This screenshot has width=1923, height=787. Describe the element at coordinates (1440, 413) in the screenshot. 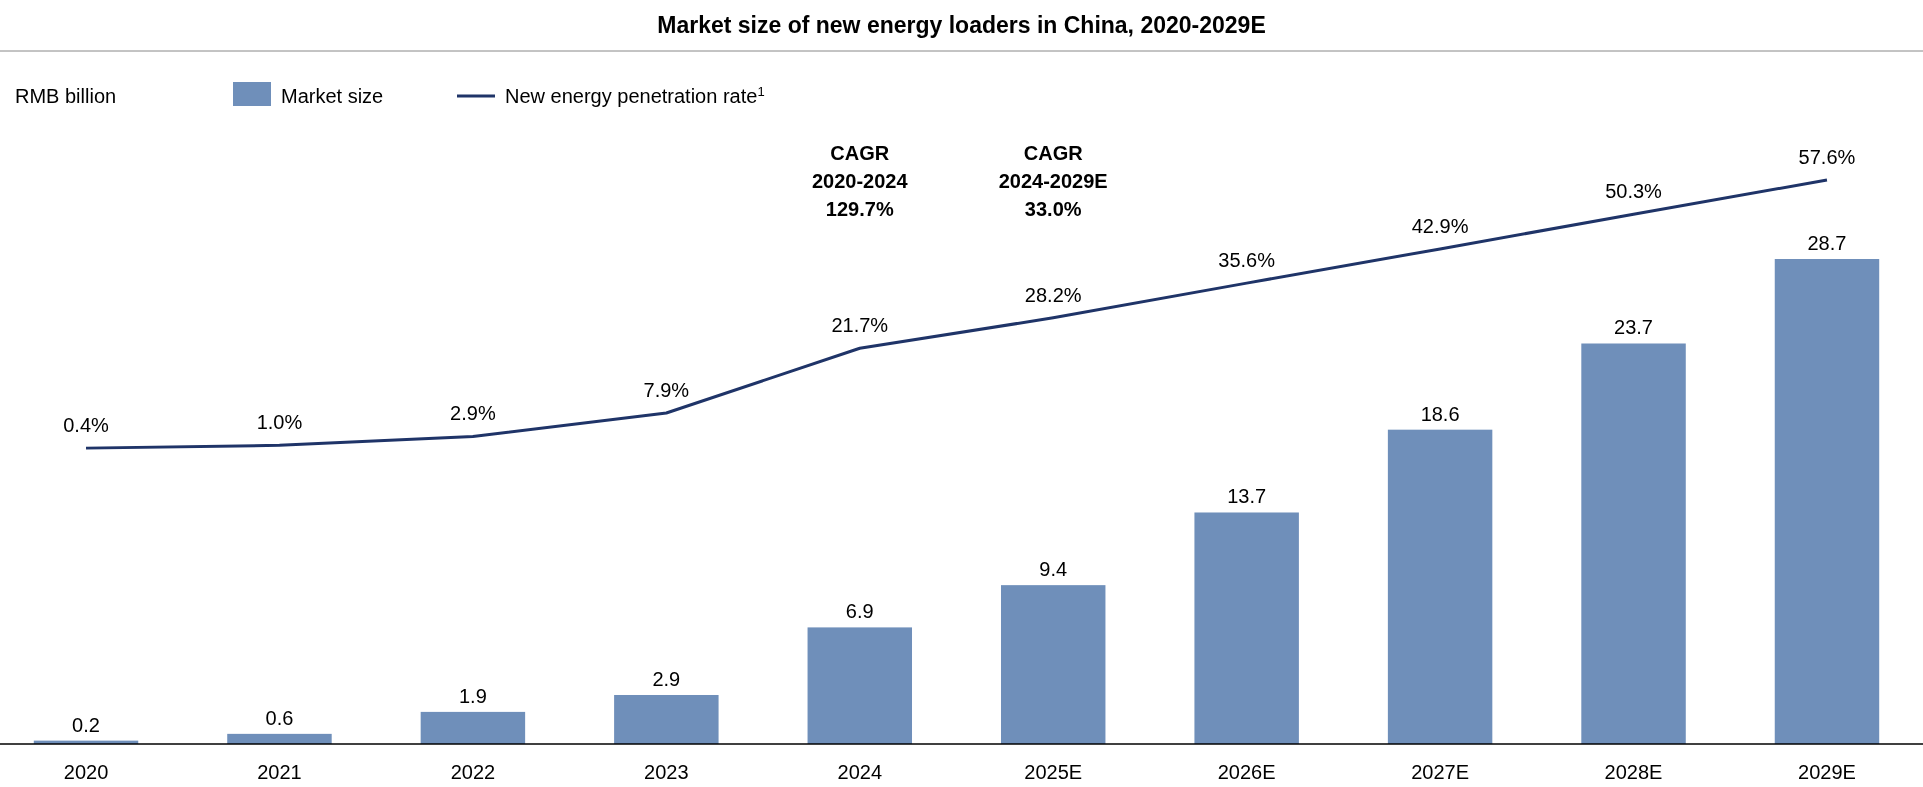

I see `data-label: 18.6` at that location.